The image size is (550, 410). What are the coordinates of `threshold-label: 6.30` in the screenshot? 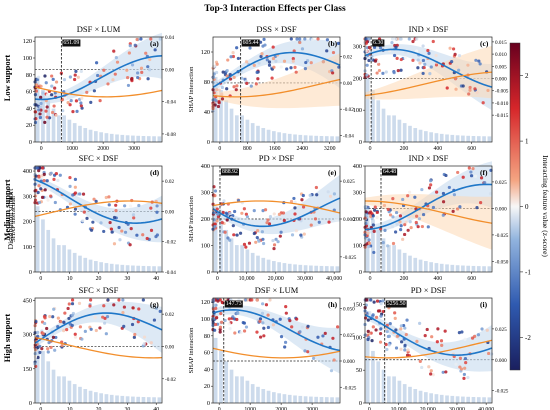 It's located at (378, 43).